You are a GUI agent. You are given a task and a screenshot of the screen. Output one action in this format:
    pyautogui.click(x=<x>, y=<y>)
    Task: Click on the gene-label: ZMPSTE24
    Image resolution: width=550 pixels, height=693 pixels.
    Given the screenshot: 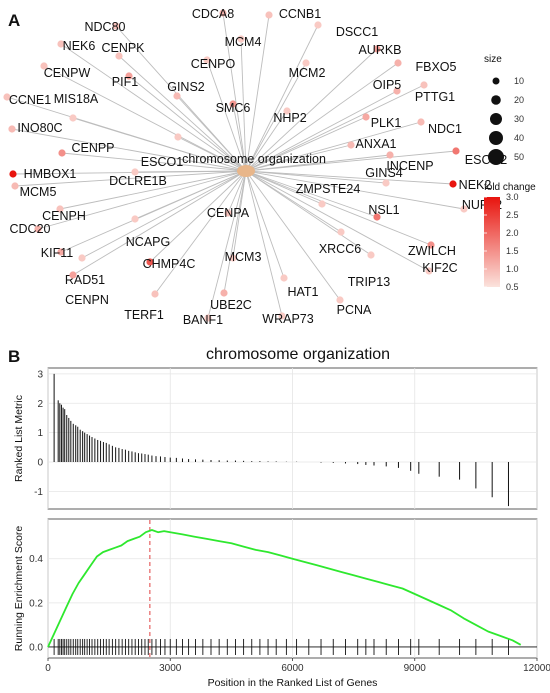 What is the action you would take?
    pyautogui.click(x=328, y=189)
    